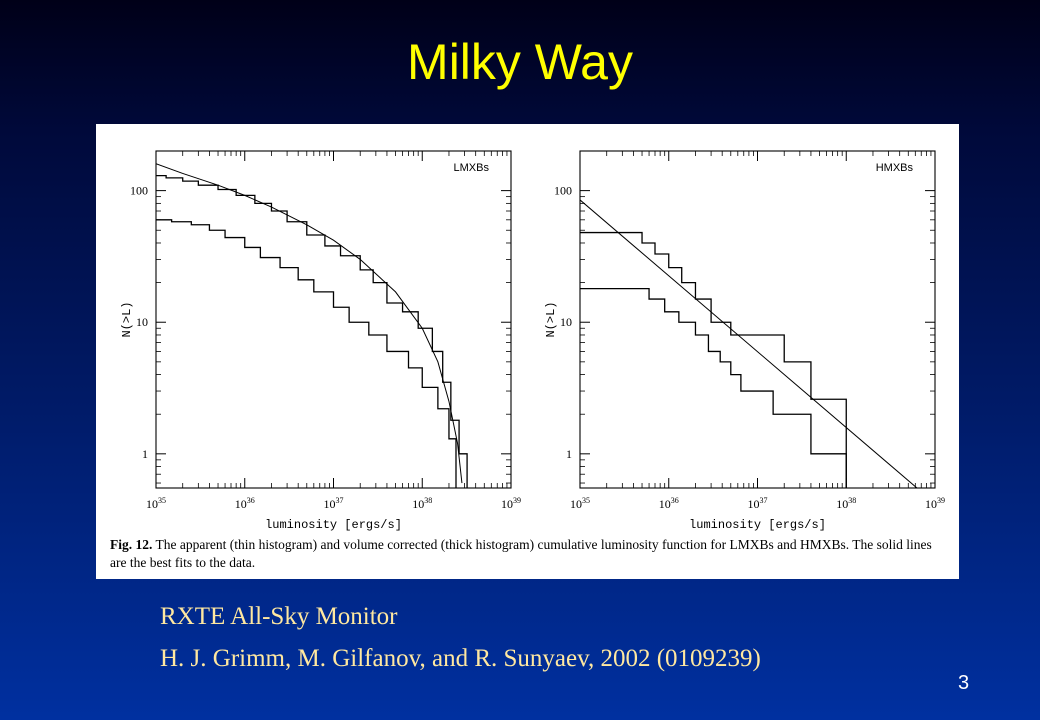 Image resolution: width=1040 pixels, height=720 pixels. Describe the element at coordinates (131, 544) in the screenshot. I see `caption-label: Fig. 12.` at that location.